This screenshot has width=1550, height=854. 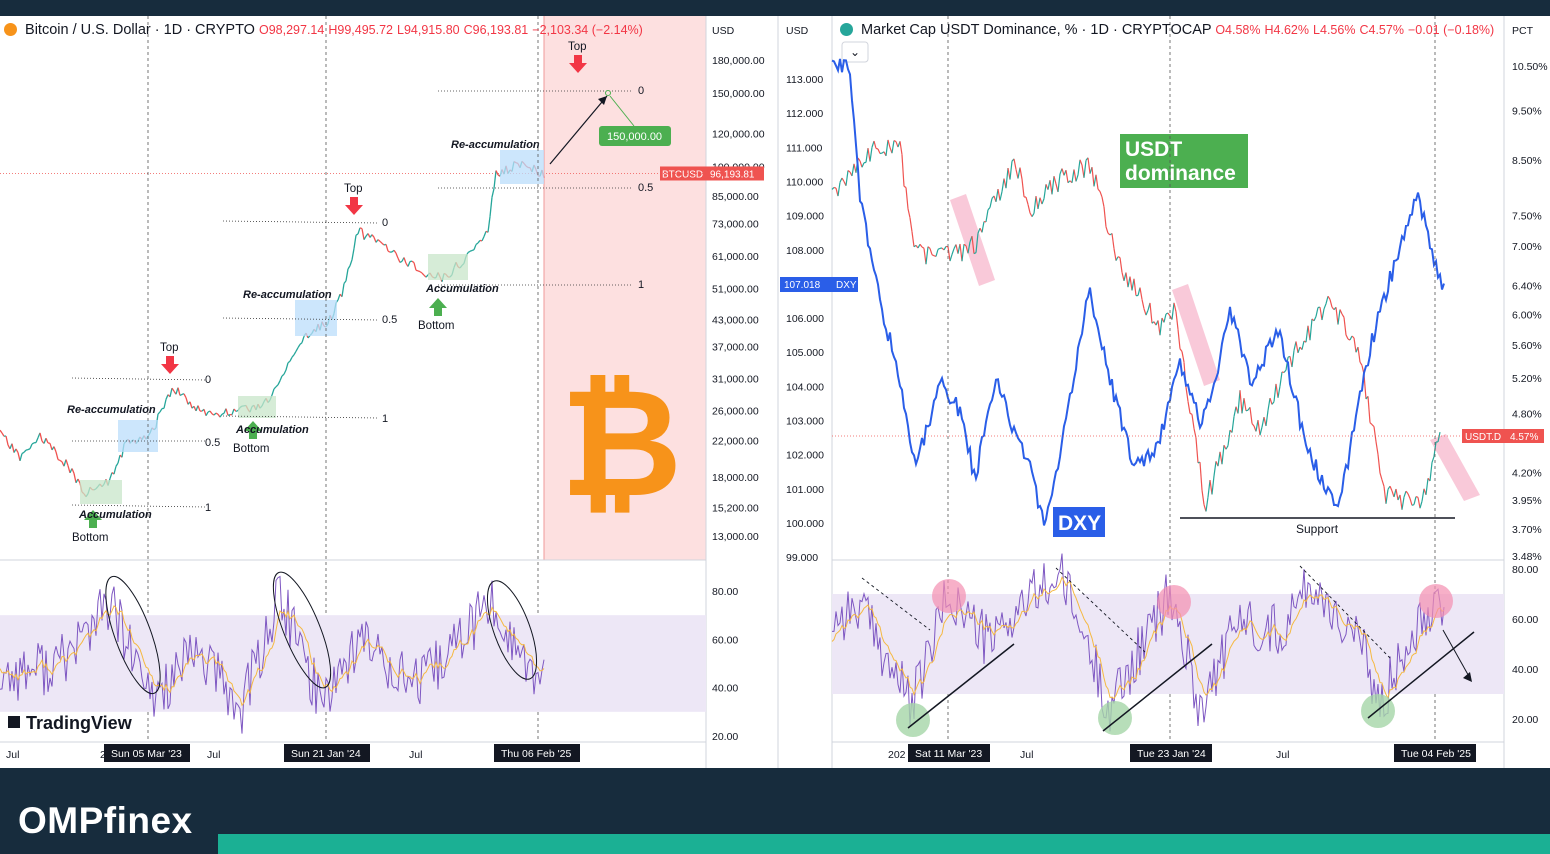 I want to click on usdt-low: L4.56%, so click(x=1334, y=30).